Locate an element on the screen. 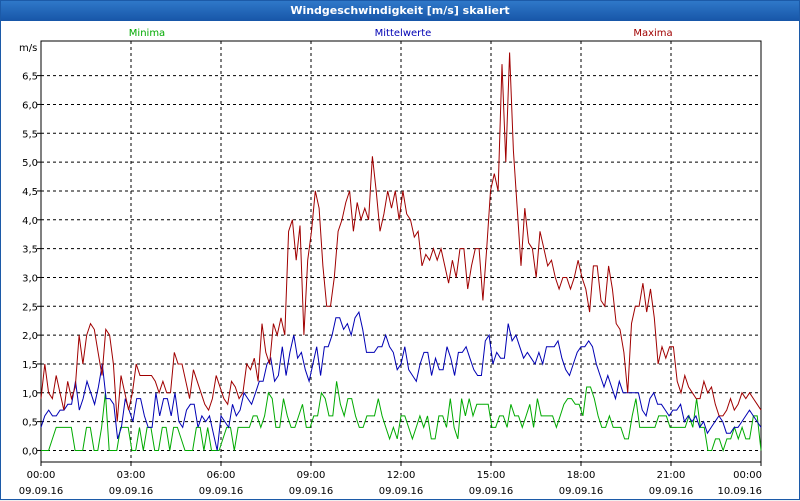  y-tick-label: 3,5 is located at coordinates (30, 250).